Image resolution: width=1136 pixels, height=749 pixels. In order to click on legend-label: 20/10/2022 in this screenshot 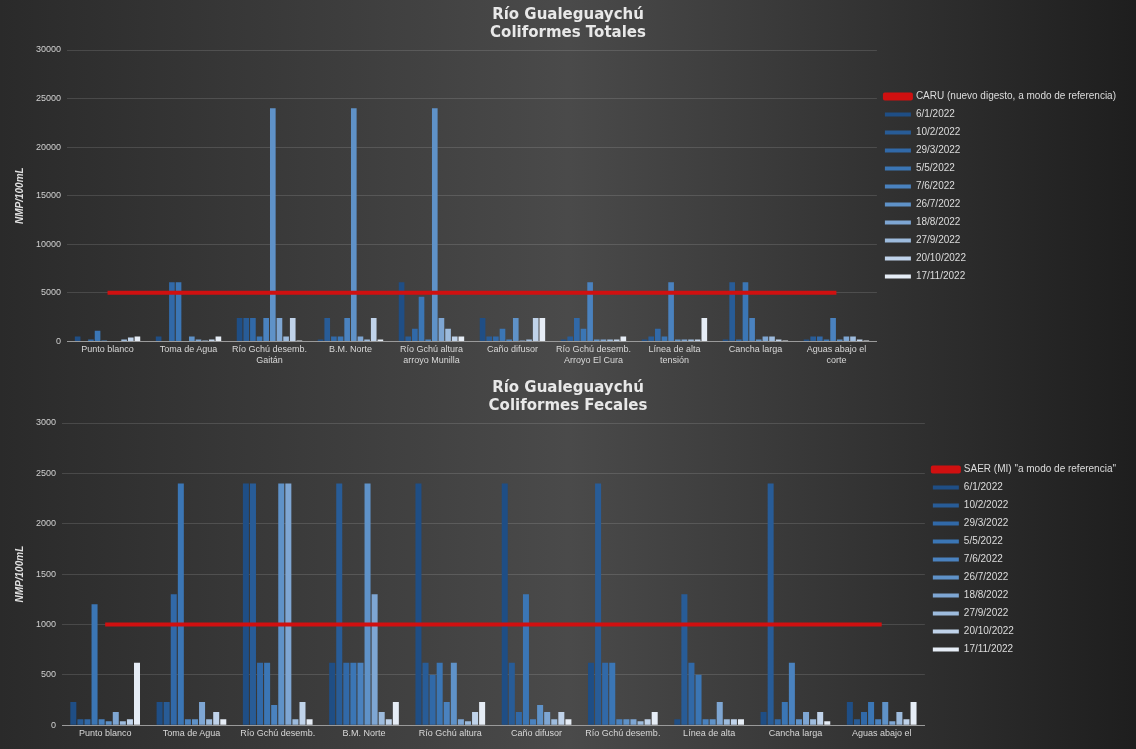, I will do `click(941, 258)`.